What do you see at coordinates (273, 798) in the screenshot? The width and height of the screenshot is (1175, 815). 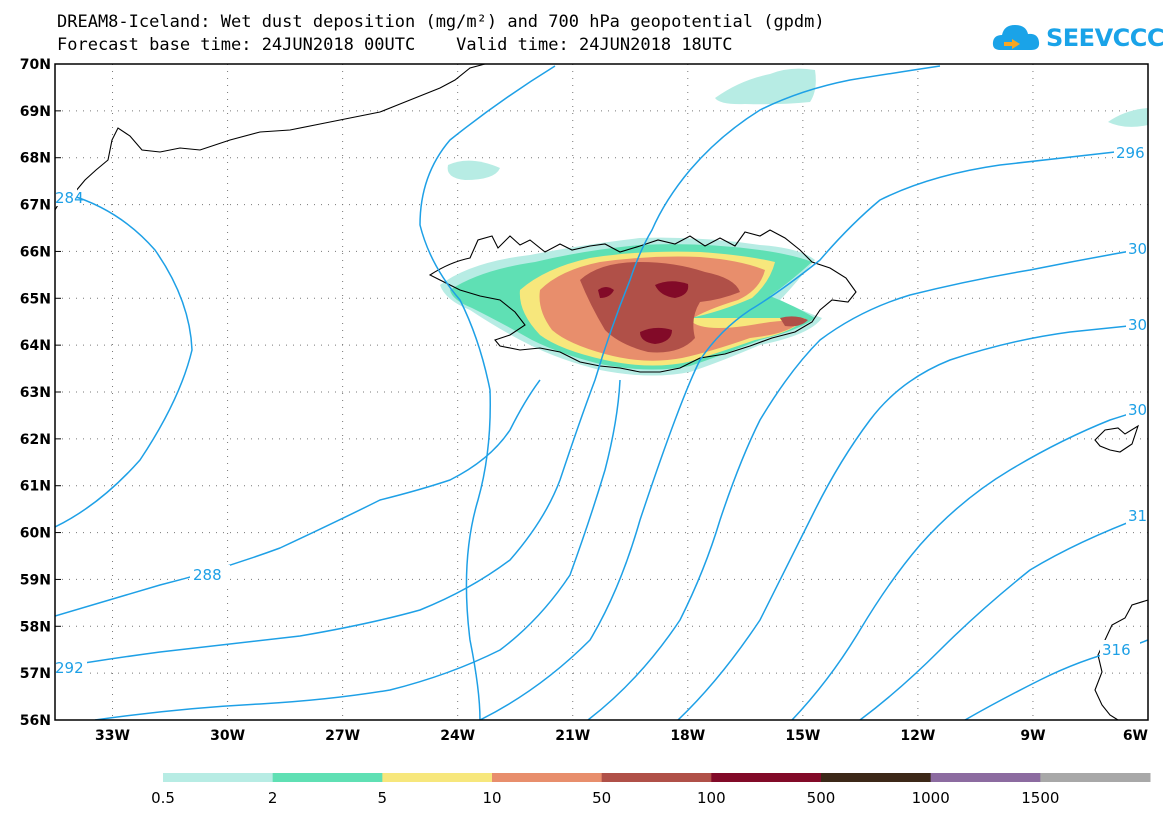 I see `colorbar-label: 2` at bounding box center [273, 798].